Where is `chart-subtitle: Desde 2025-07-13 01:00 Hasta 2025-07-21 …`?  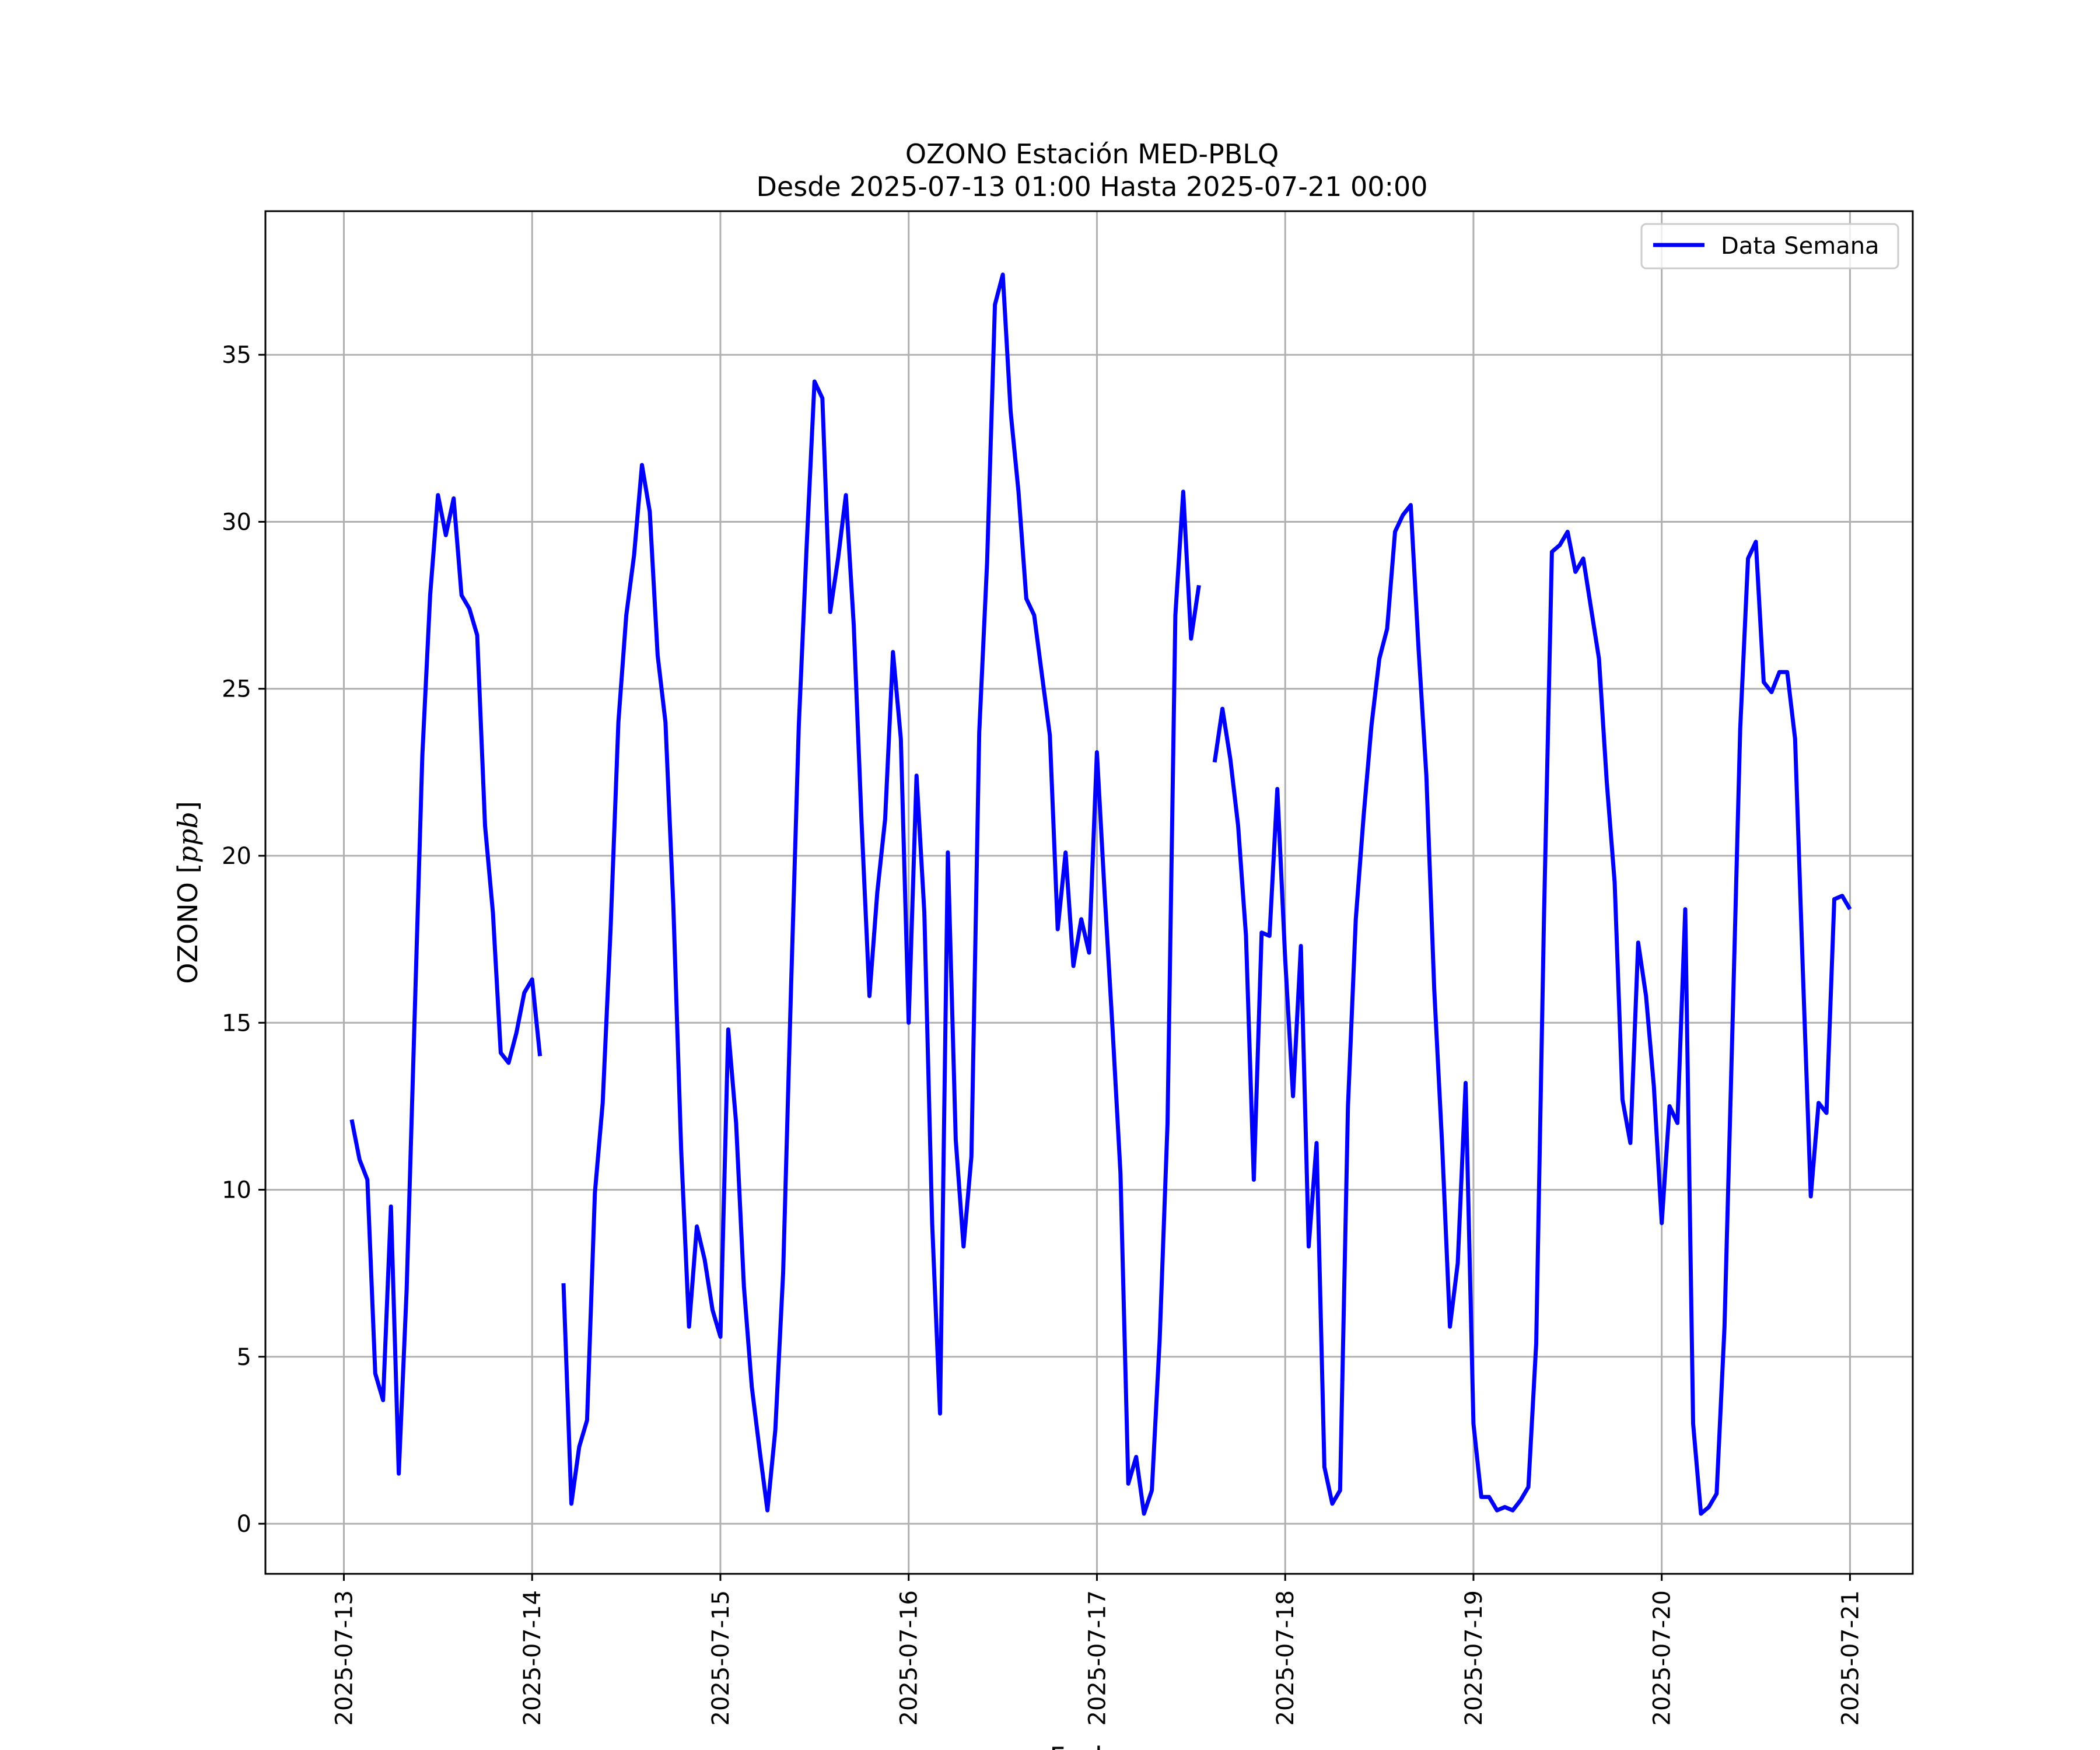 chart-subtitle: Desde 2025-07-13 01:00 Hasta 2025-07-21 … is located at coordinates (1091, 187).